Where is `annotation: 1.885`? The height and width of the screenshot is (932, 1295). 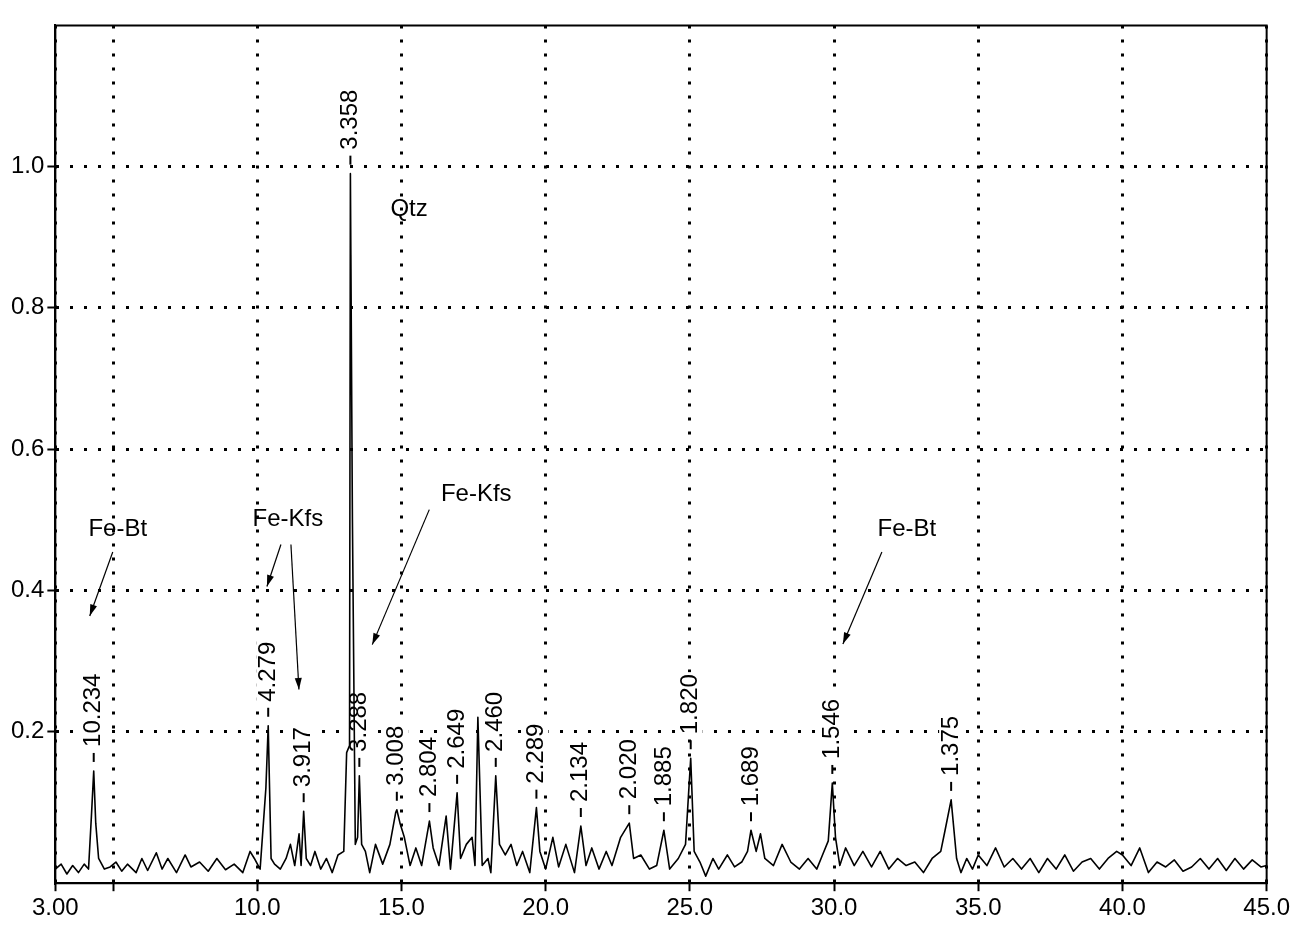 annotation: 1.885 is located at coordinates (662, 776).